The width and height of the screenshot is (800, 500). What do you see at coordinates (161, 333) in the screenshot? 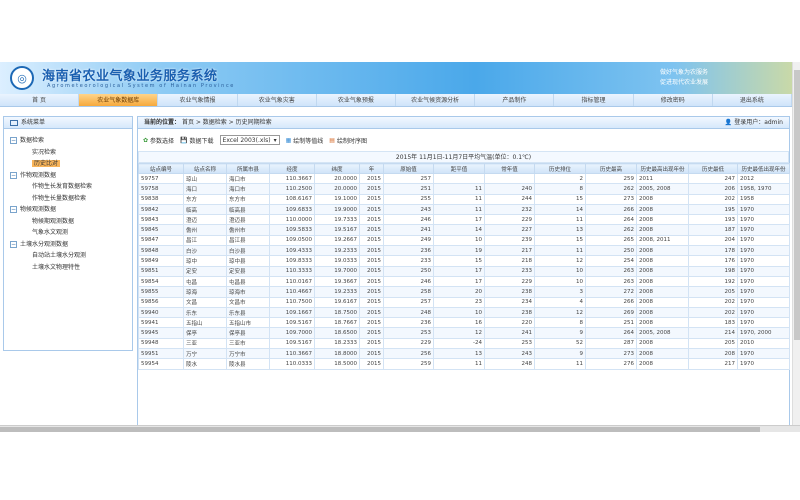
I see `table-cell: 59945` at bounding box center [161, 333].